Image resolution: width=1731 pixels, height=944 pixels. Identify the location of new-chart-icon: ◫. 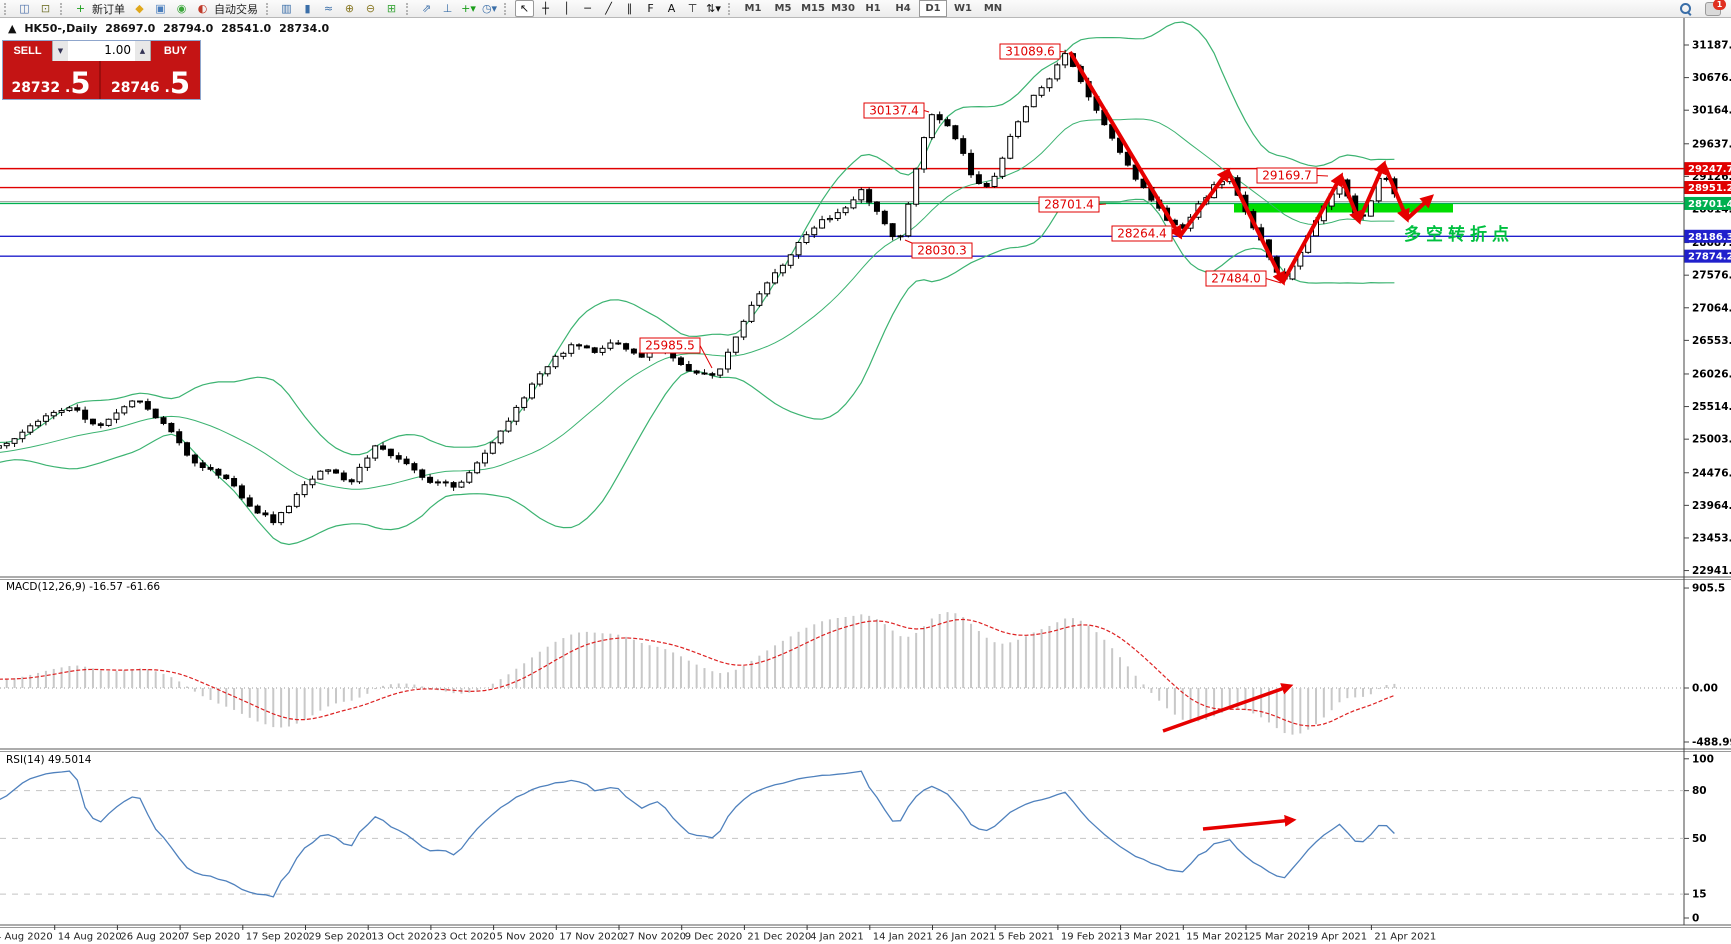
(24, 8).